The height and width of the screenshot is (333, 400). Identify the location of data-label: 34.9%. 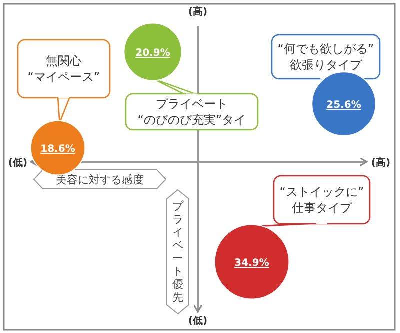
(252, 263).